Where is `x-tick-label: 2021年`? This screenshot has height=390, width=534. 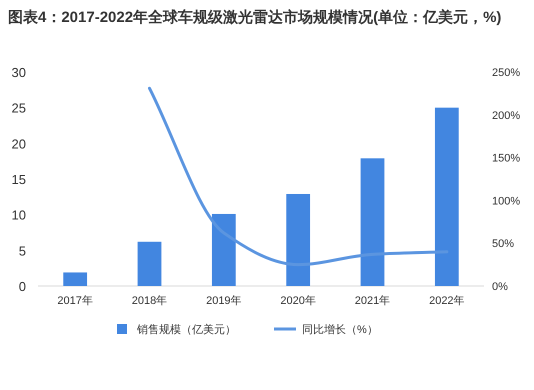
x-tick-label: 2021年 is located at coordinates (372, 301).